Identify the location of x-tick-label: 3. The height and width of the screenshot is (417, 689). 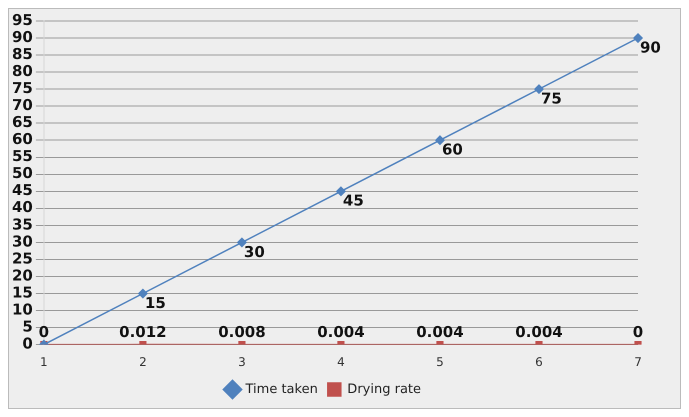
(242, 361).